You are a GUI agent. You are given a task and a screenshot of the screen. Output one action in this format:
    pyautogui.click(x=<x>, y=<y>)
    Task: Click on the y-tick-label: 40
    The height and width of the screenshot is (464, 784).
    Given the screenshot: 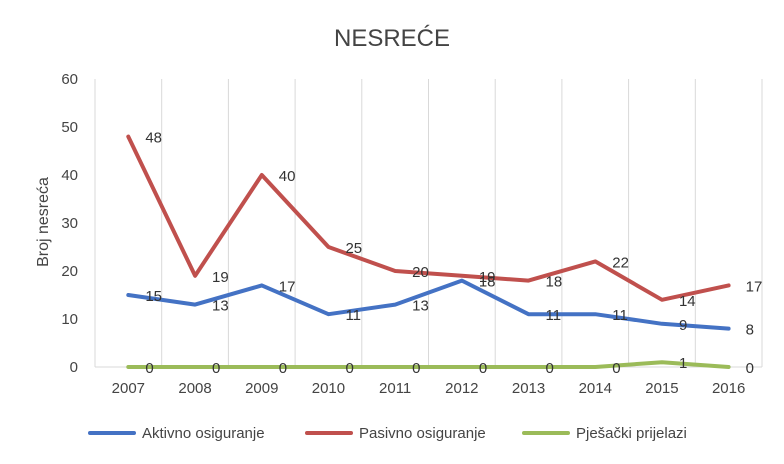 What is the action you would take?
    pyautogui.click(x=69, y=175)
    